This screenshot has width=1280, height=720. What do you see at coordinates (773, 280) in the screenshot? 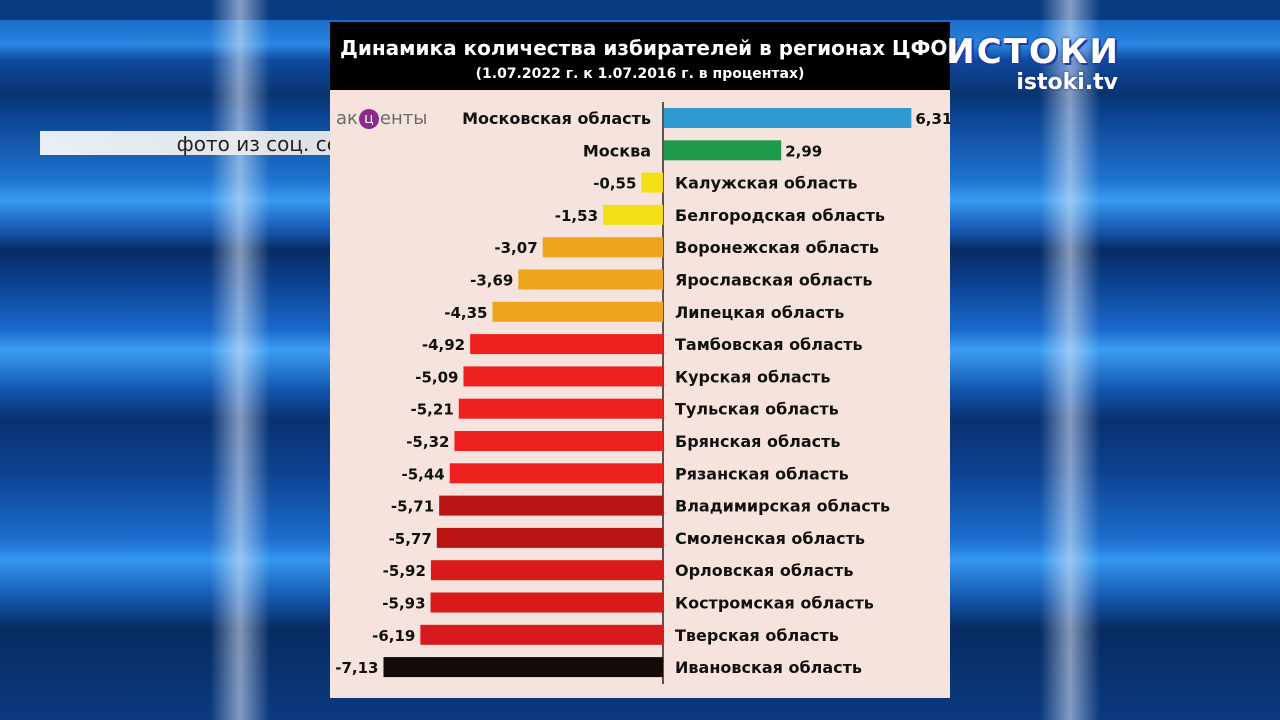
I see `category-label: Ярославская область` at bounding box center [773, 280].